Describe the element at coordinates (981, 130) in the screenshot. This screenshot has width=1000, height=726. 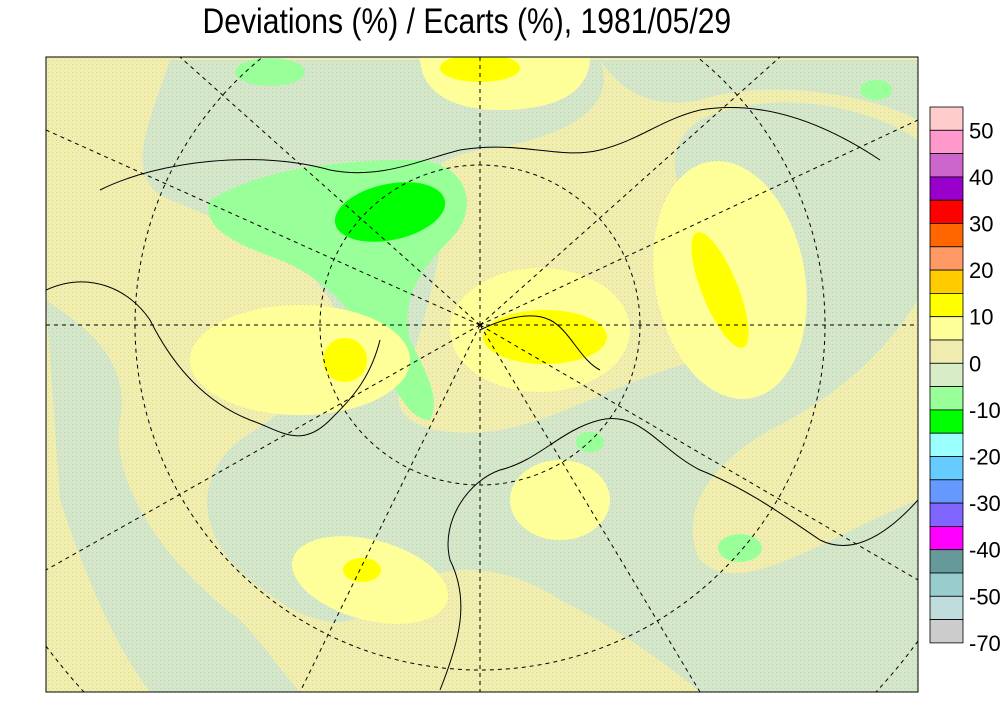
I see `legend-label: 50` at that location.